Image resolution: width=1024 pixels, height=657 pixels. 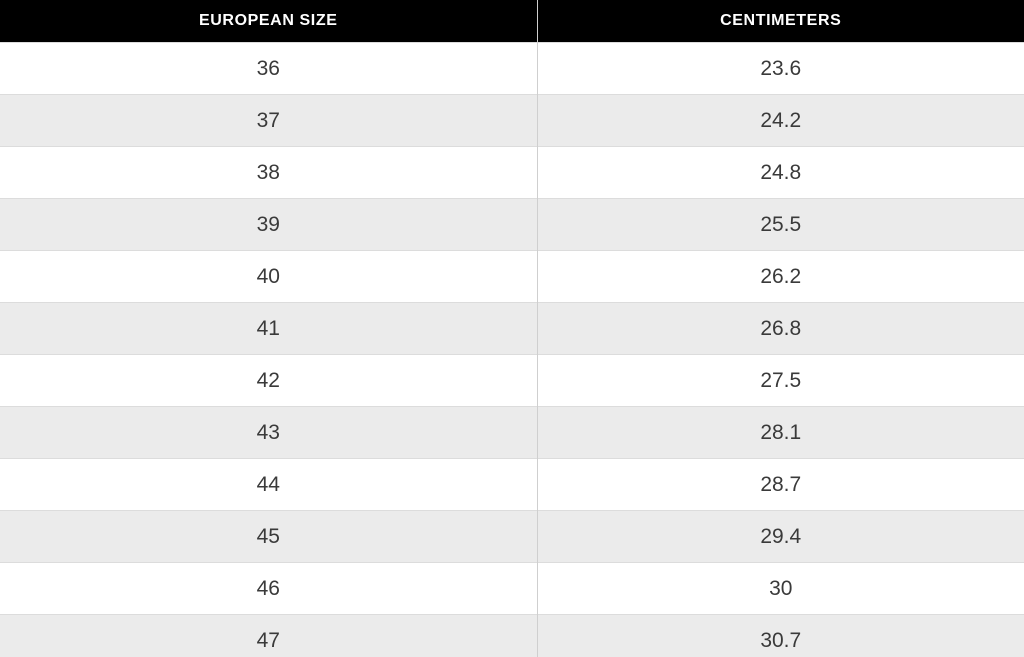 I want to click on eu-size-cell: 44, so click(x=268, y=484).